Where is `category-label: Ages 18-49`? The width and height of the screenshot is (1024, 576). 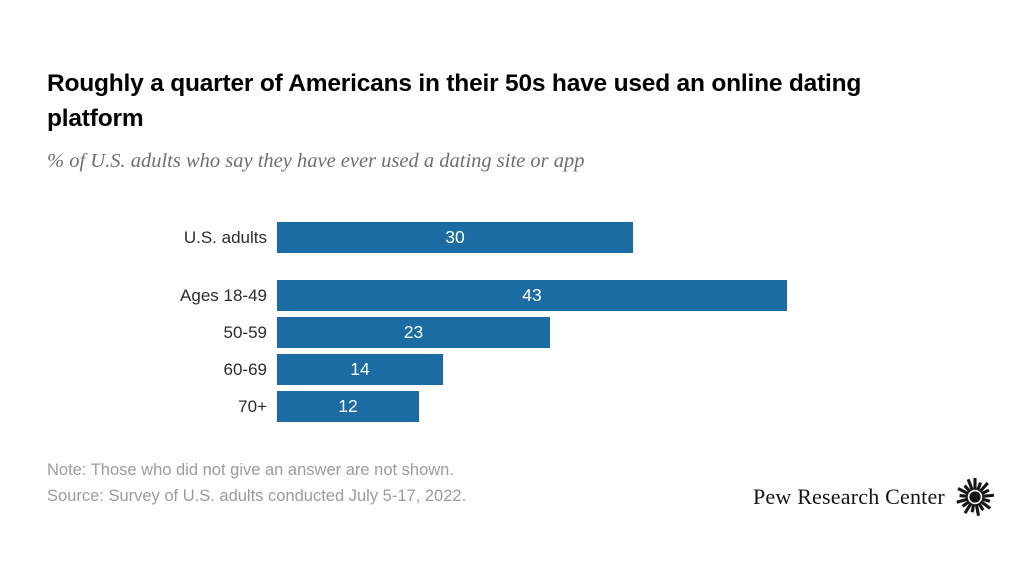
category-label: Ages 18-49 is located at coordinates (223, 295).